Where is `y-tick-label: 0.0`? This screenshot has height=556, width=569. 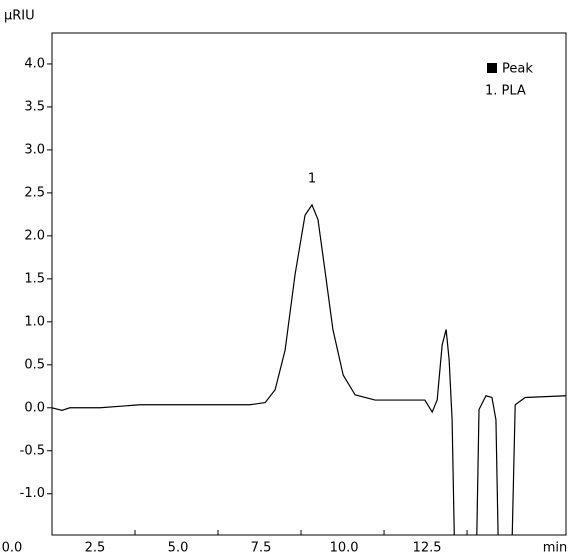
y-tick-label: 0.0 is located at coordinates (34, 407).